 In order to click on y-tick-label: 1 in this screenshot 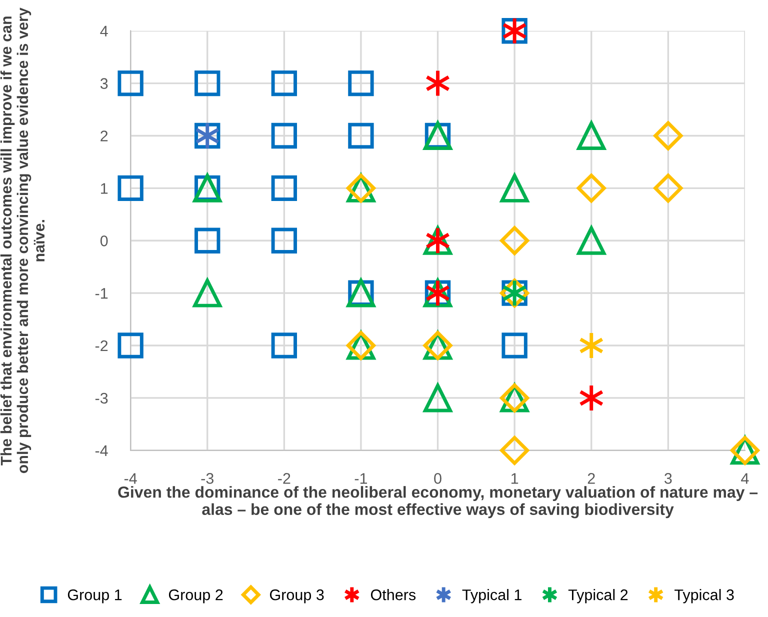, I will do `click(104, 188)`.